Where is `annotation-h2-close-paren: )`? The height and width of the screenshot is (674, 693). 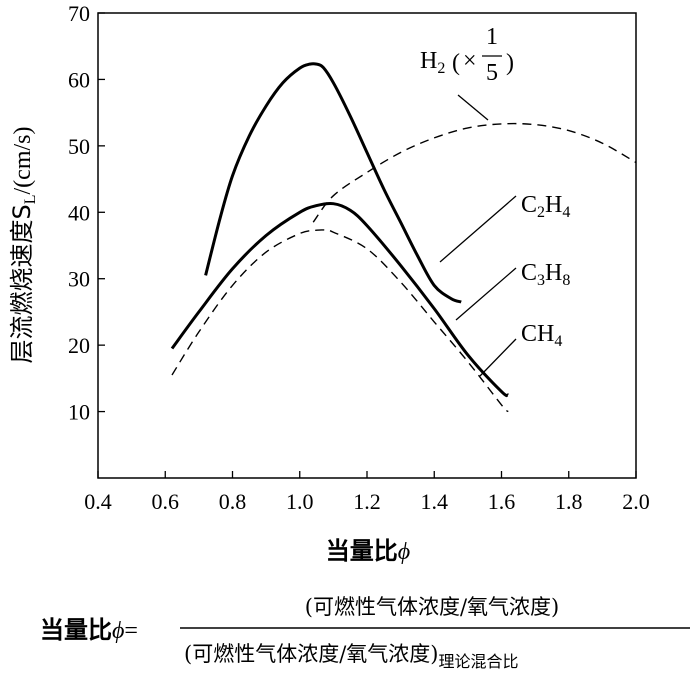
annotation-h2-close-paren: ) is located at coordinates (510, 63).